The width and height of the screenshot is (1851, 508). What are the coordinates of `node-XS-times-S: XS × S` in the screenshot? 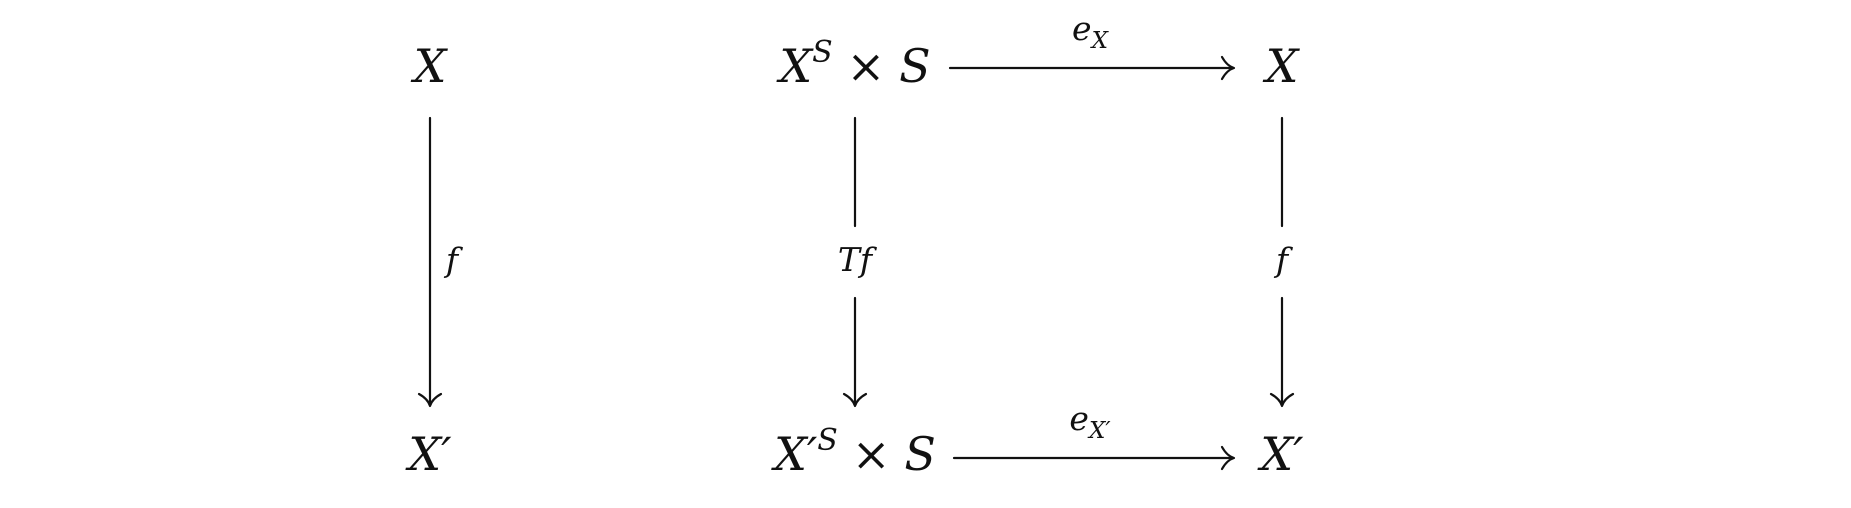 It's located at (853, 64).